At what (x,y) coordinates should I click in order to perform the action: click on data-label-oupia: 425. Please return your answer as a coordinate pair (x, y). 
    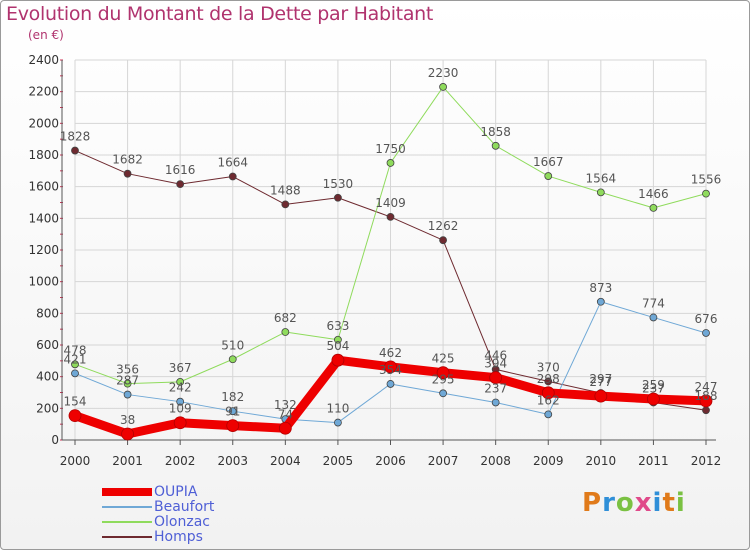
    Looking at the image, I should click on (443, 359).